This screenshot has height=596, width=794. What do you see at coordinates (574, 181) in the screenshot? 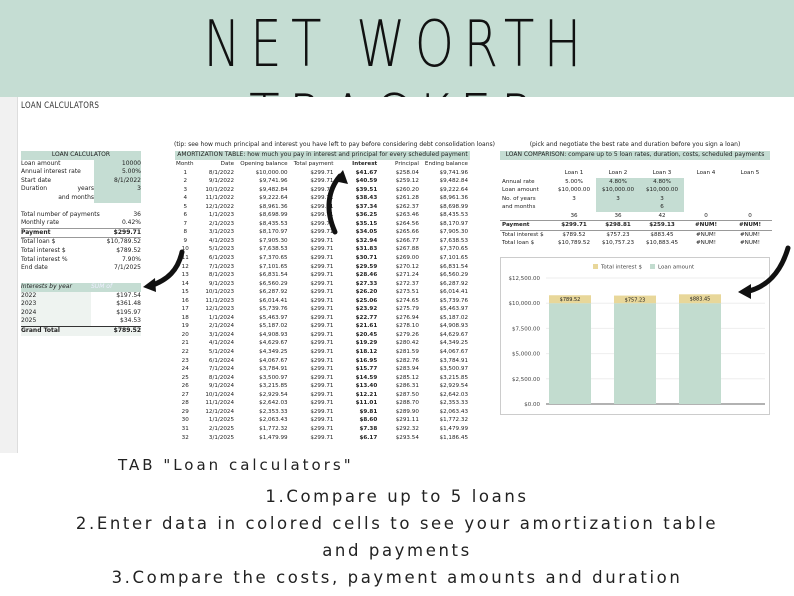
I see `comparison-cell: 5.00%` at bounding box center [574, 181].